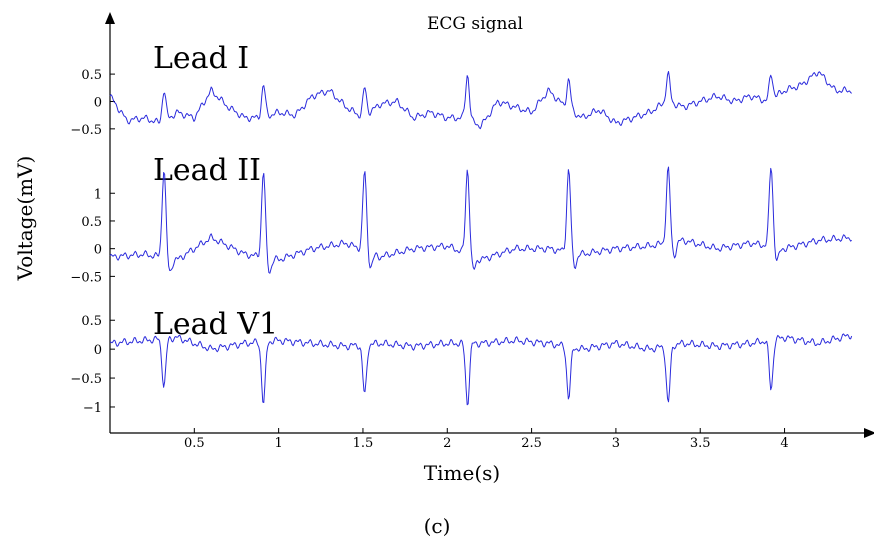  Describe the element at coordinates (700, 443) in the screenshot. I see `x-tick-label: 3.5` at that location.